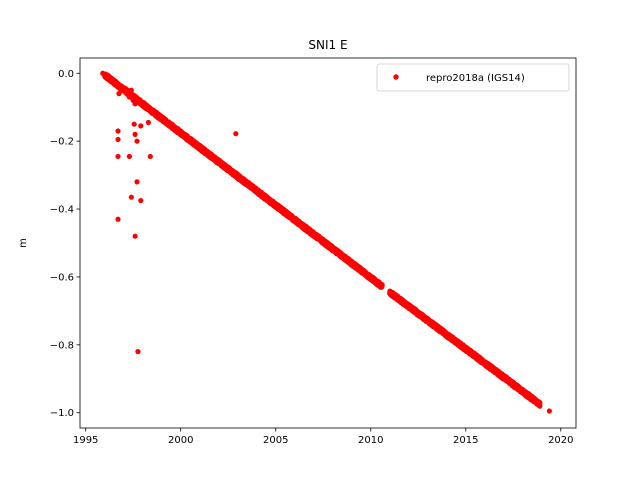  I want to click on x-tick-label: 1995, so click(85, 440).